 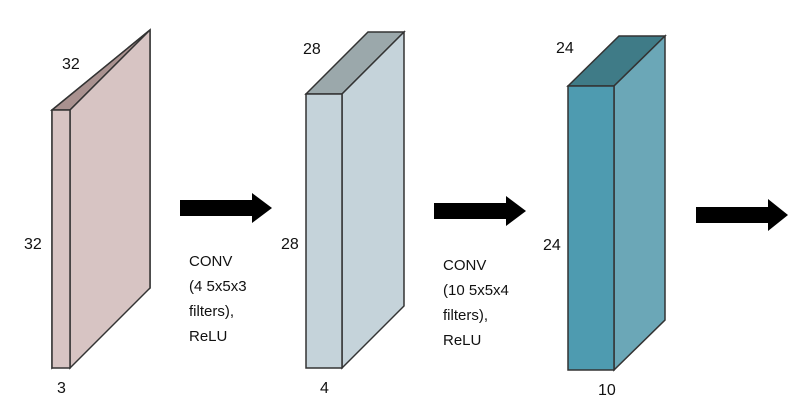 What do you see at coordinates (324, 388) in the screenshot?
I see `volume-conv1-depth-label: 4` at bounding box center [324, 388].